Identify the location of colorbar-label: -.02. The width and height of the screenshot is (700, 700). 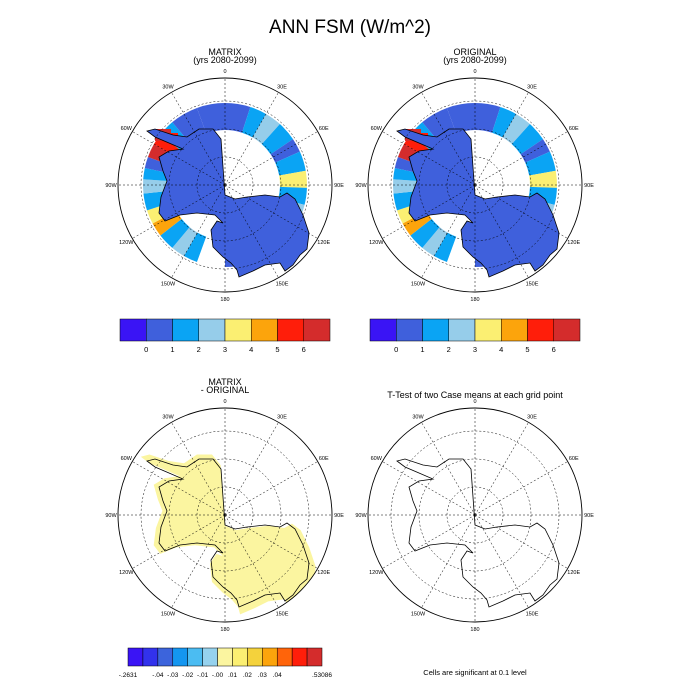
(188, 675).